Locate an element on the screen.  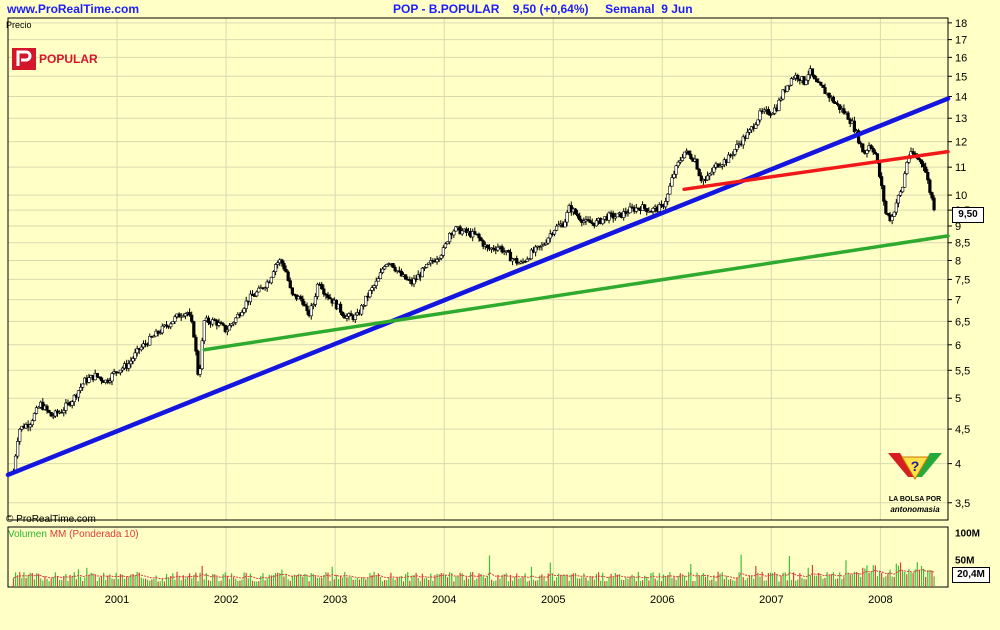
x-tick-label: 2006 is located at coordinates (662, 600).